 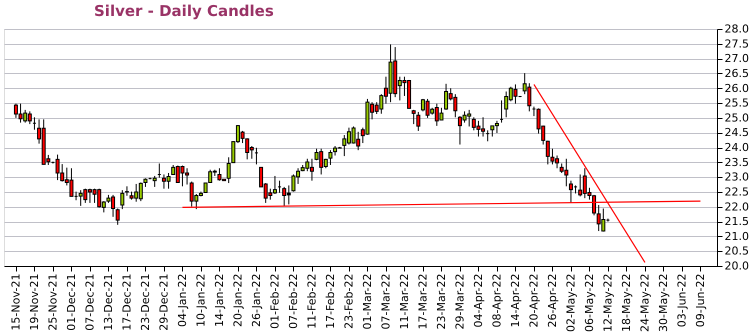 I want to click on x-tick-label: 14-Jan-22, so click(x=219, y=301).